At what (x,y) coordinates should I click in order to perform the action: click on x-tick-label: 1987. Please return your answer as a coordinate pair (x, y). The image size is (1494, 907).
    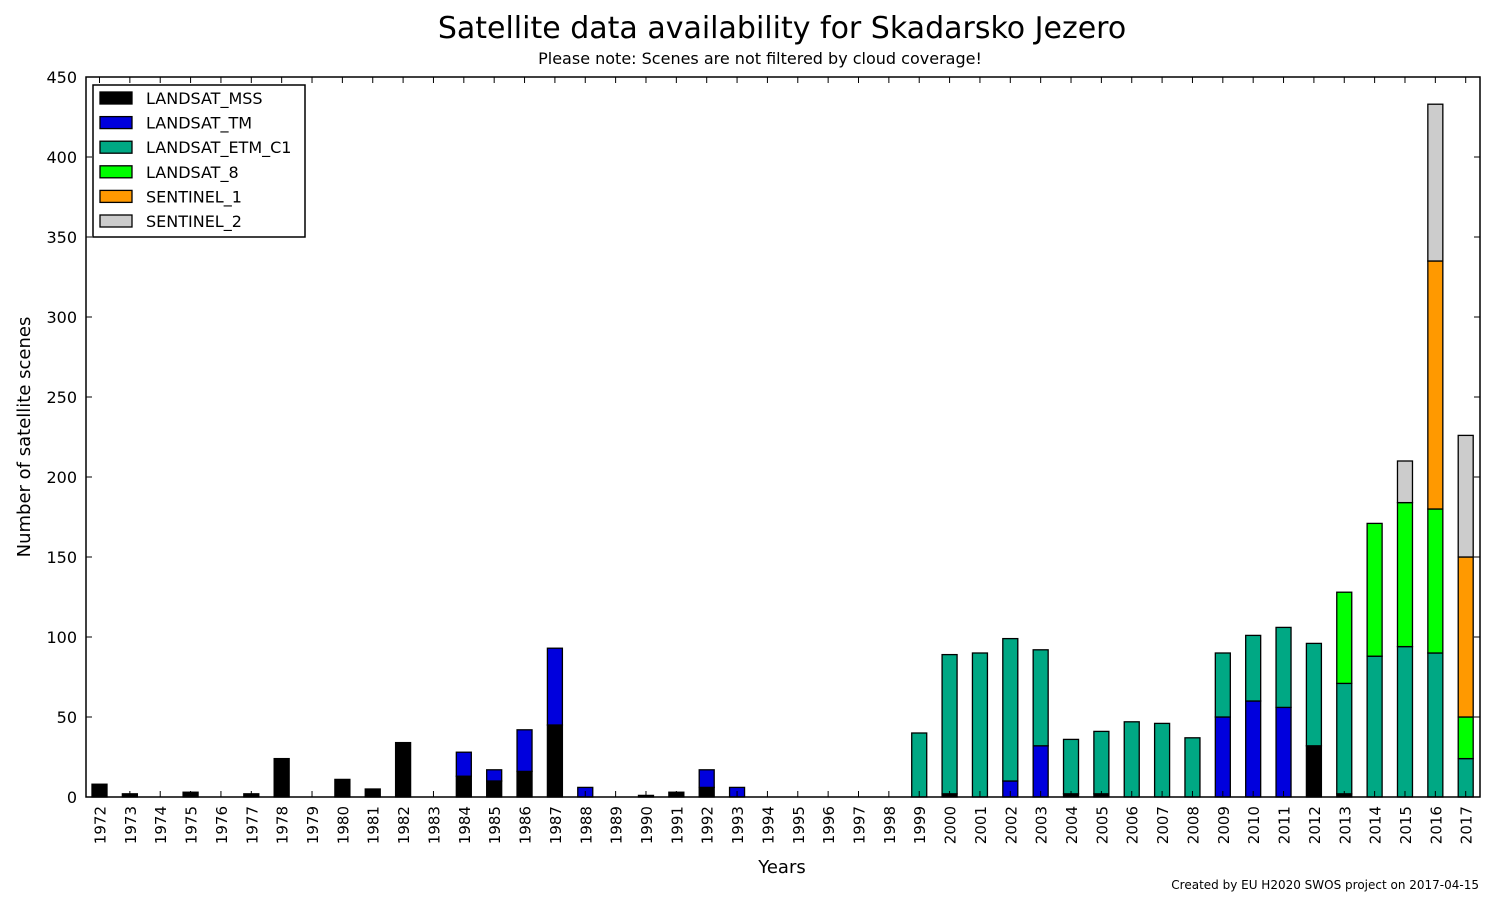
    Looking at the image, I should click on (556, 825).